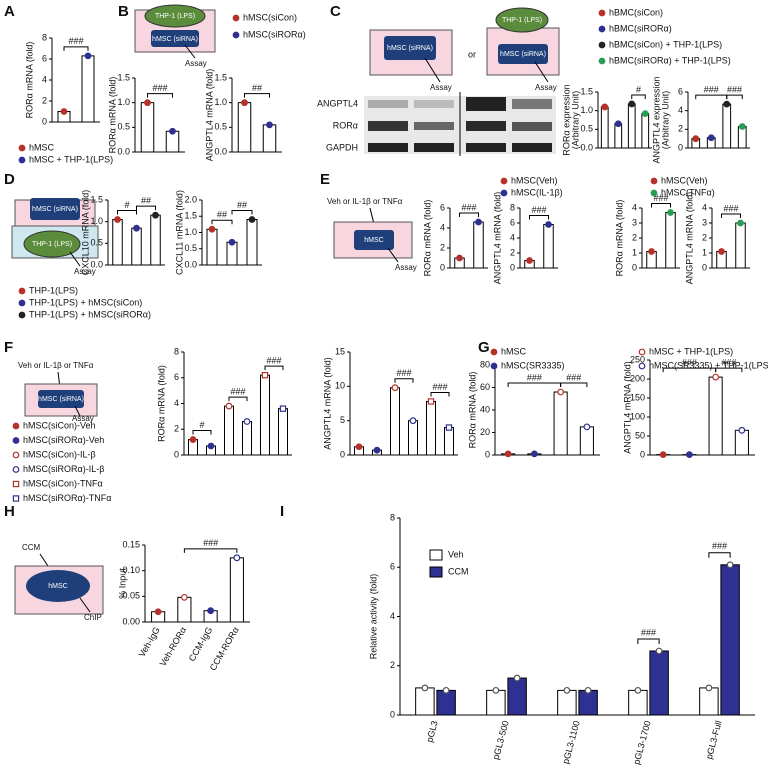  What do you see at coordinates (63, 440) in the screenshot?
I see `legend-label: hMSC(siRORα)-Veh` at bounding box center [63, 440].